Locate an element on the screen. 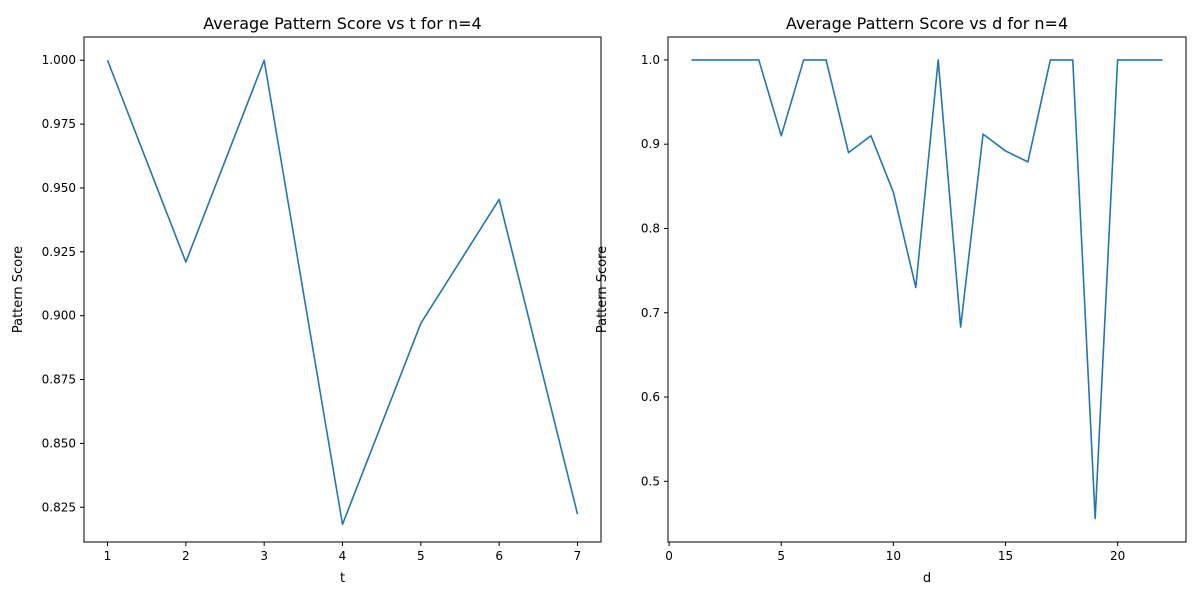 The width and height of the screenshot is (1200, 600). y-tick-label: 0.875 is located at coordinates (59, 380).